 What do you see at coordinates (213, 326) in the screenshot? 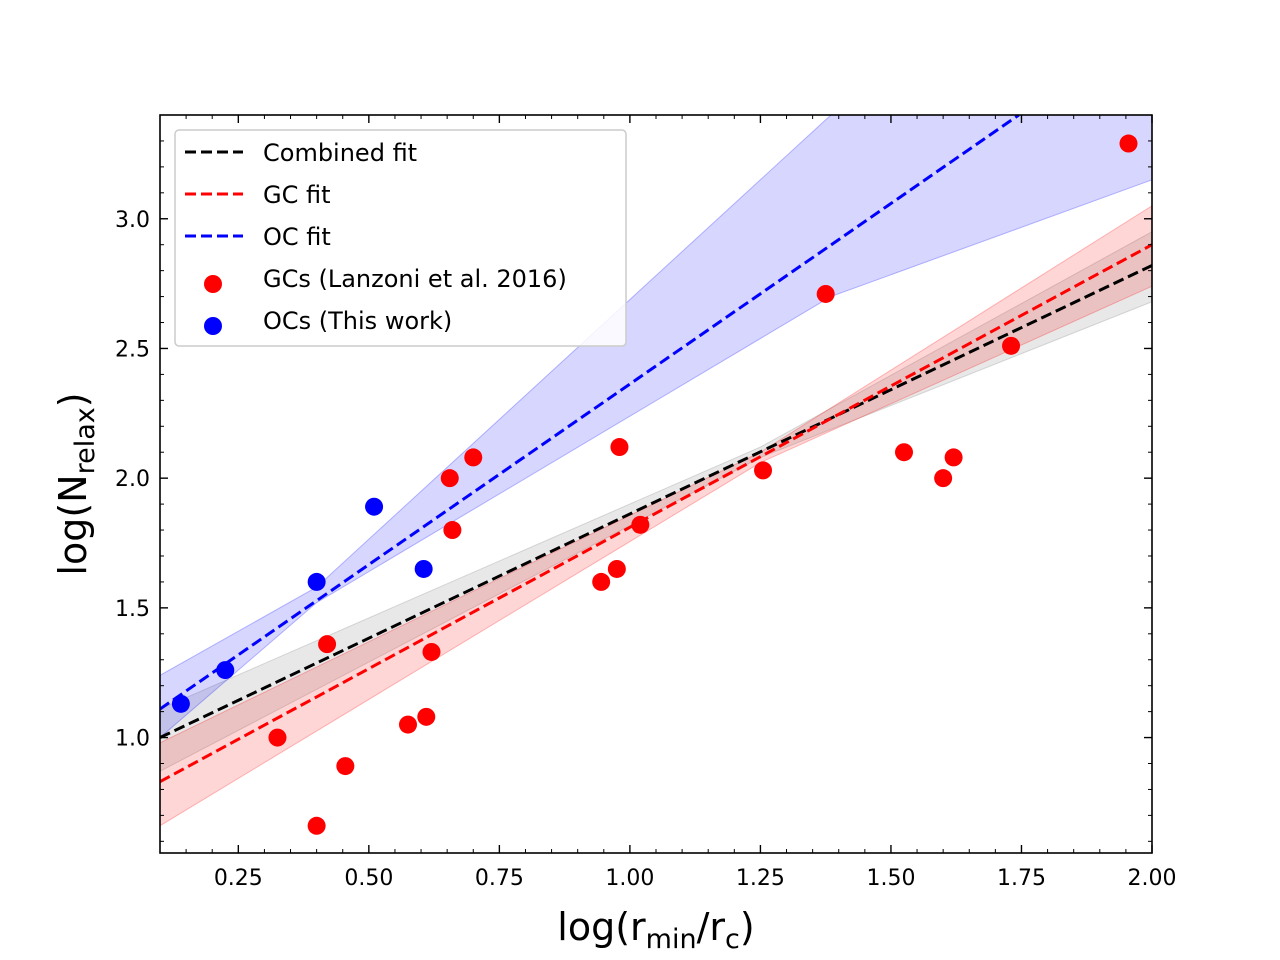
I see `legend-swatch-ocs-this-work` at bounding box center [213, 326].